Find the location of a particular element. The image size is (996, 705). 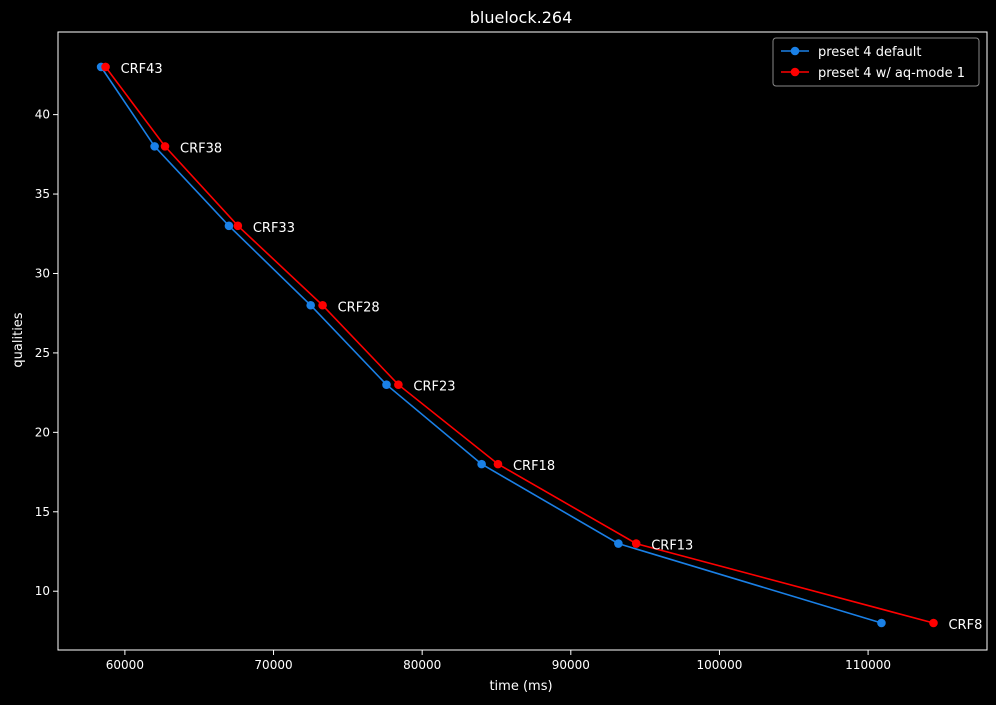

y-tick-label: 10 is located at coordinates (42, 591).